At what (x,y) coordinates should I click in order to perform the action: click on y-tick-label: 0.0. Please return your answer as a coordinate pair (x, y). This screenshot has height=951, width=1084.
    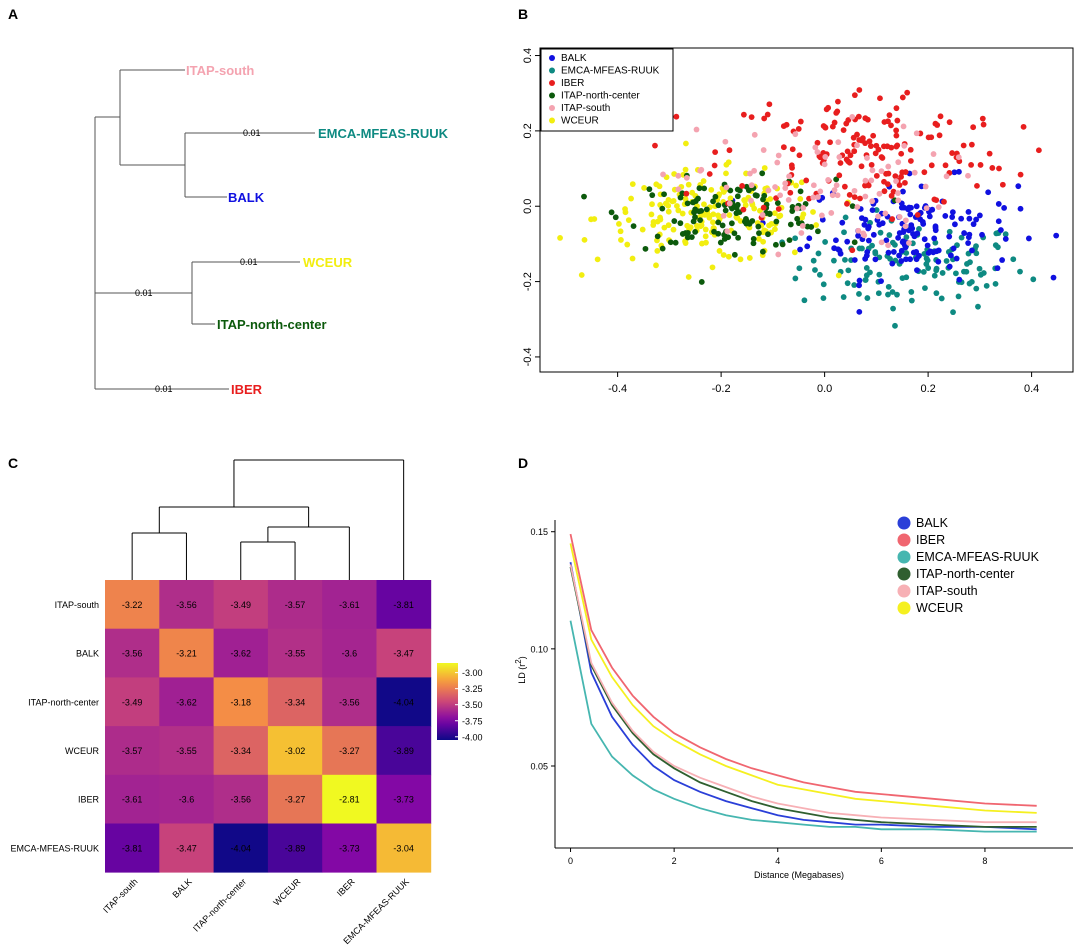
    Looking at the image, I should click on (528, 206).